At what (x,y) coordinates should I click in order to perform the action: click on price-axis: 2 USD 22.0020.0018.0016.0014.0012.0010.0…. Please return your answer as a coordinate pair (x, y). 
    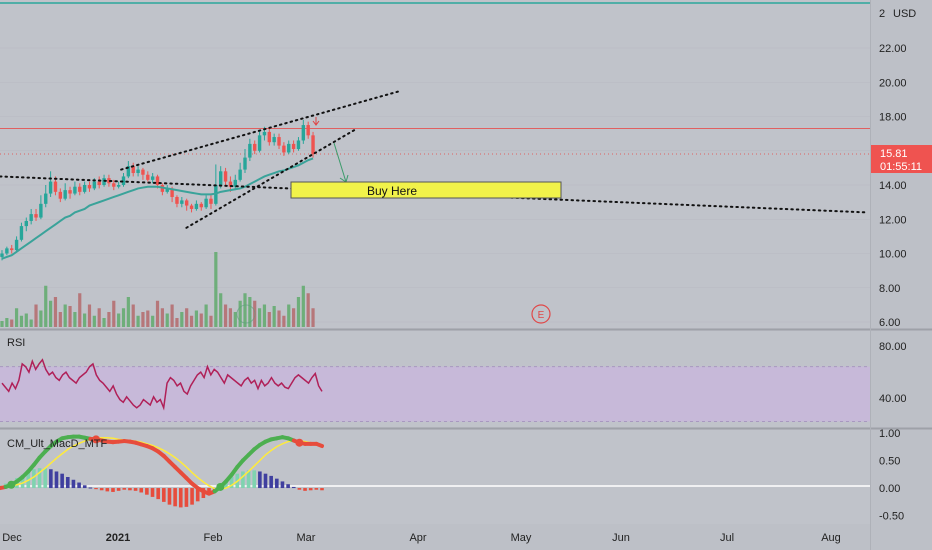
    Looking at the image, I should click on (901, 168).